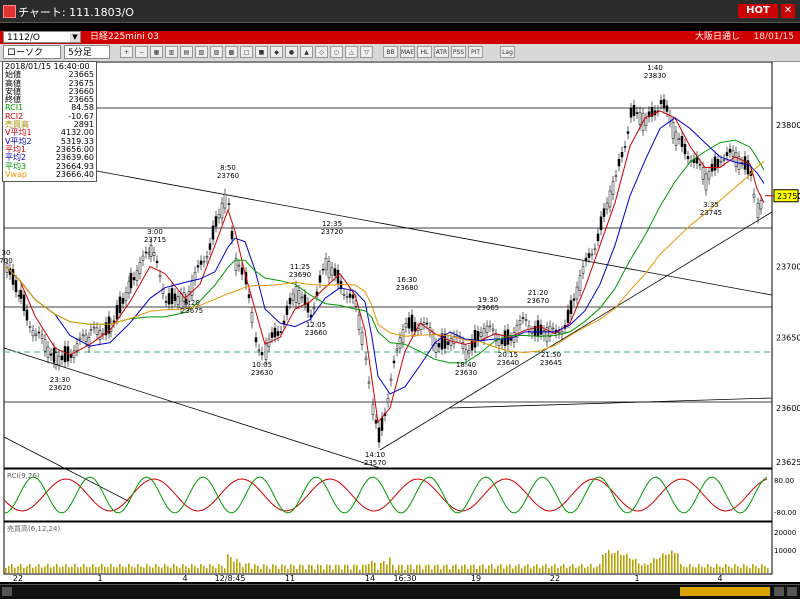 The image size is (800, 599). I want to click on zoom-in-icon: +, so click(126, 52).